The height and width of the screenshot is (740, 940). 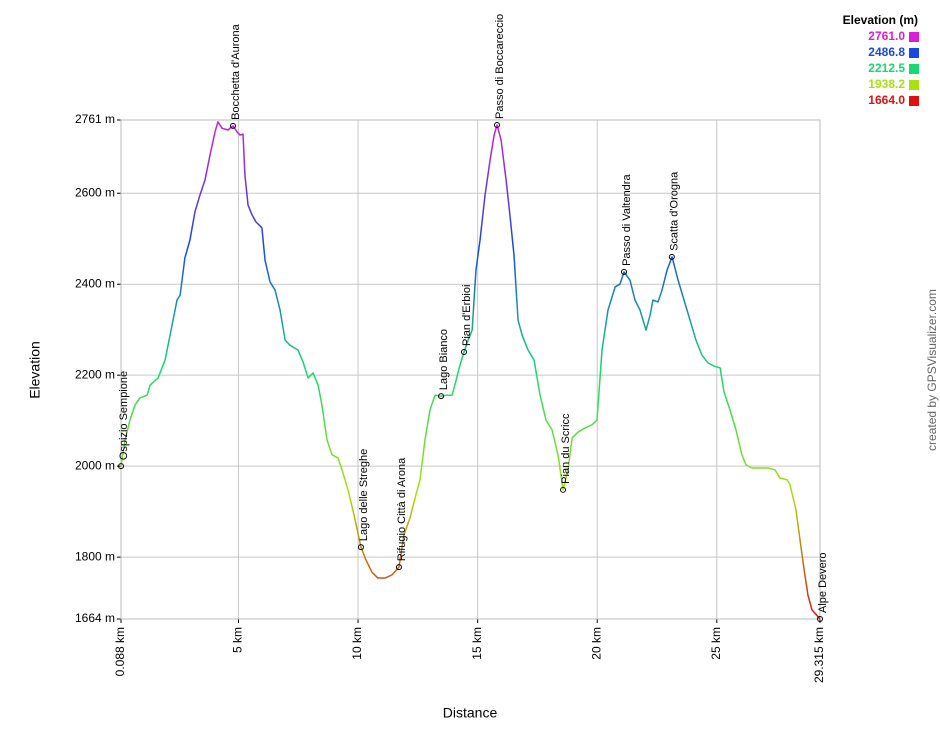 What do you see at coordinates (886, 84) in the screenshot?
I see `legend-label: 1938.2` at bounding box center [886, 84].